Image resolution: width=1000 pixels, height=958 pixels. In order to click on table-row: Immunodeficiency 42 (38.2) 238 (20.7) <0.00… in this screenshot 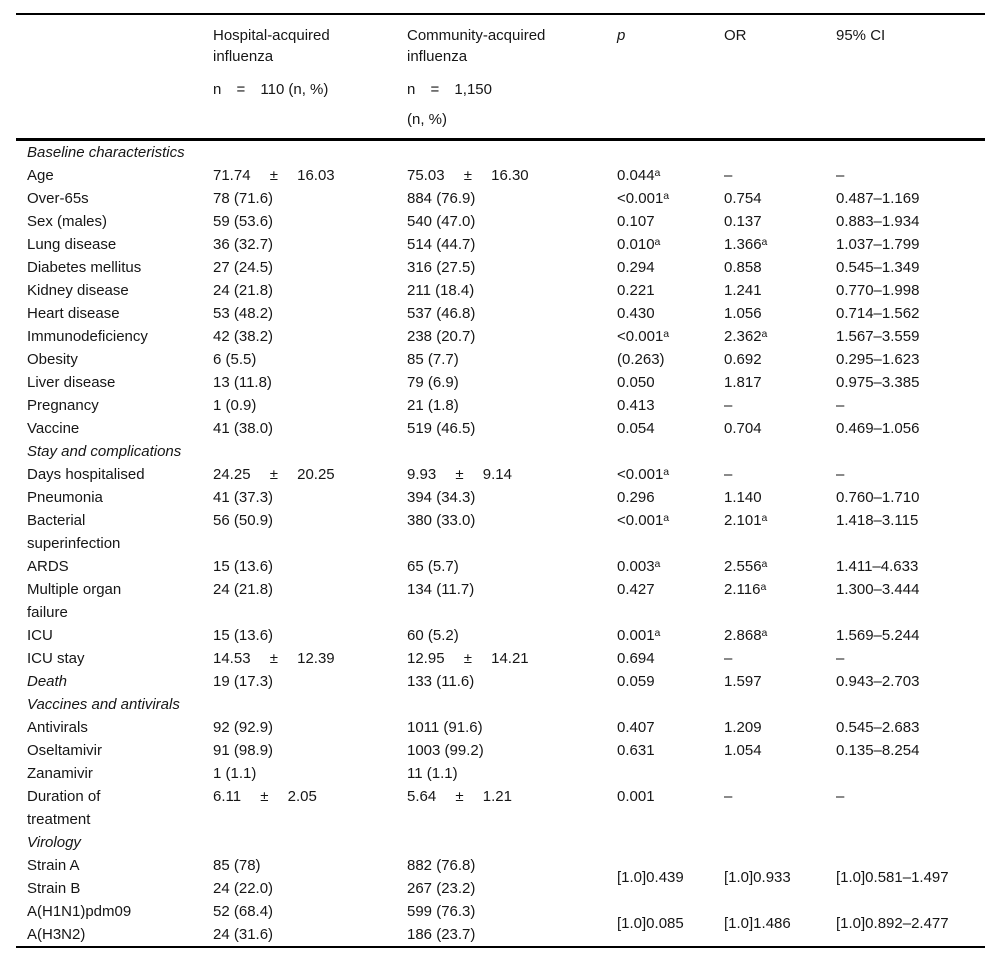, I will do `click(500, 336)`.